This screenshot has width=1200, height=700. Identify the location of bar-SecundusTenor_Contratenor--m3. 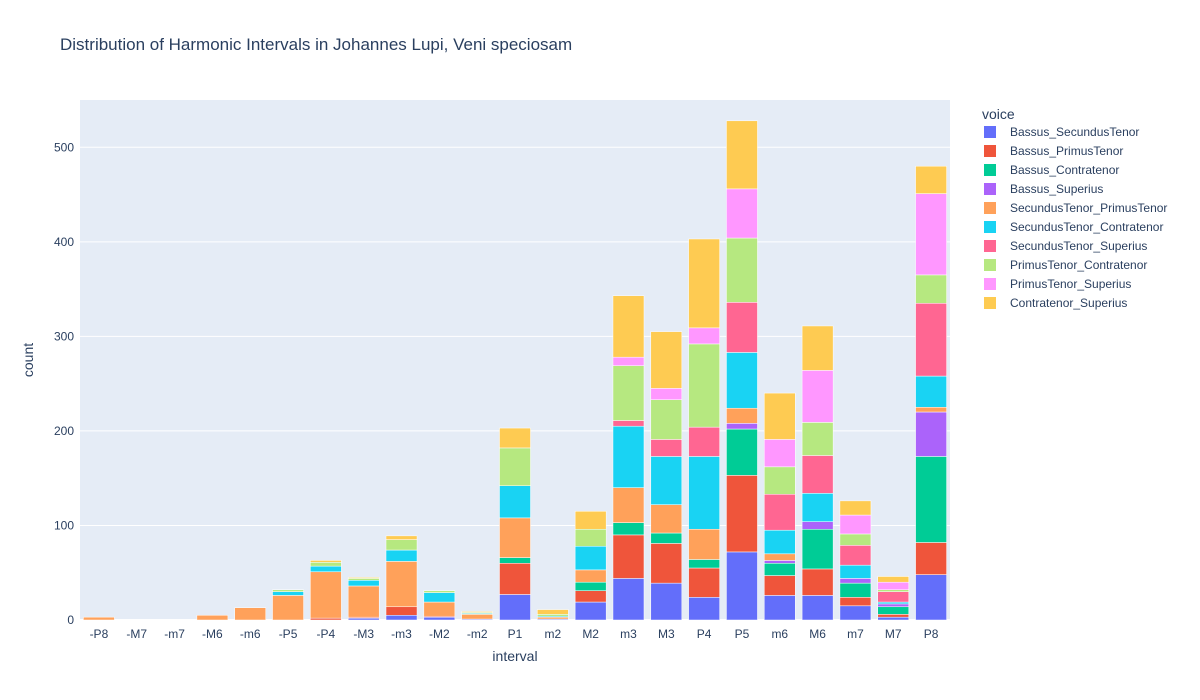
(401, 555).